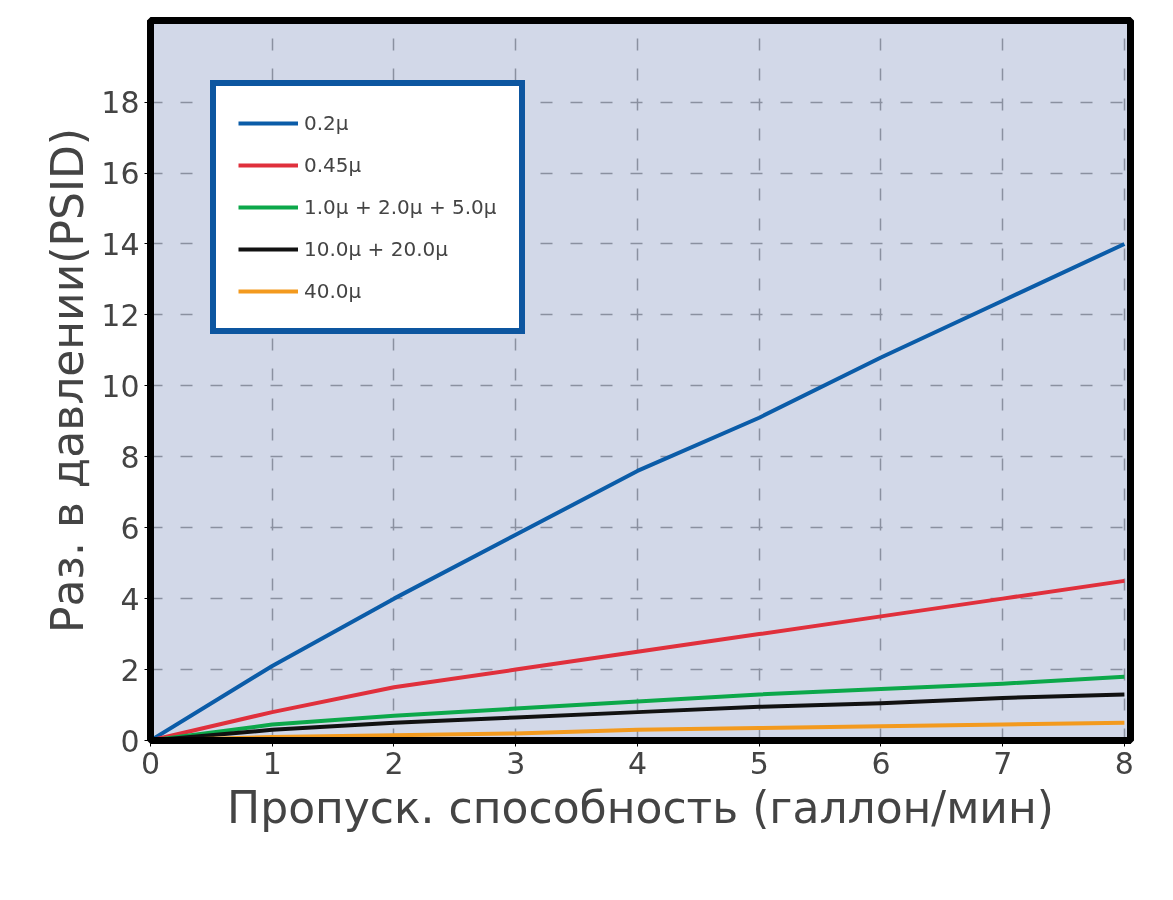  Describe the element at coordinates (120, 174) in the screenshot. I see `y-tick-label: 16` at that location.